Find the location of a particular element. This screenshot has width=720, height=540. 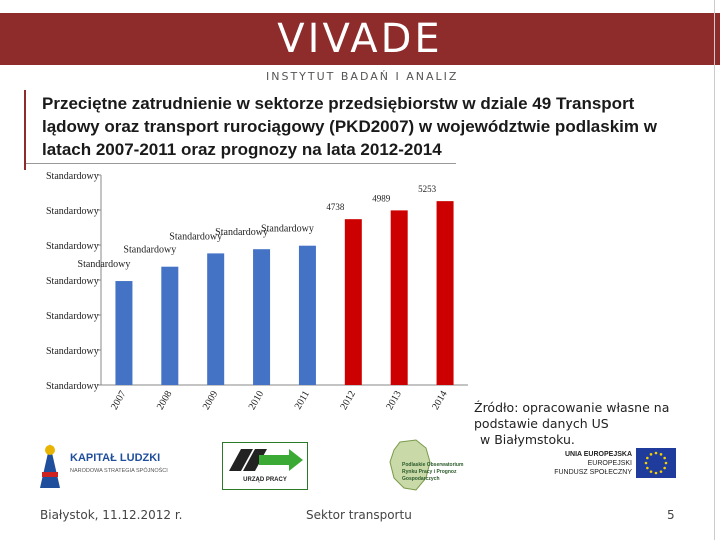

urzad-pracy-arrow-icon is located at coordinates (266, 460).